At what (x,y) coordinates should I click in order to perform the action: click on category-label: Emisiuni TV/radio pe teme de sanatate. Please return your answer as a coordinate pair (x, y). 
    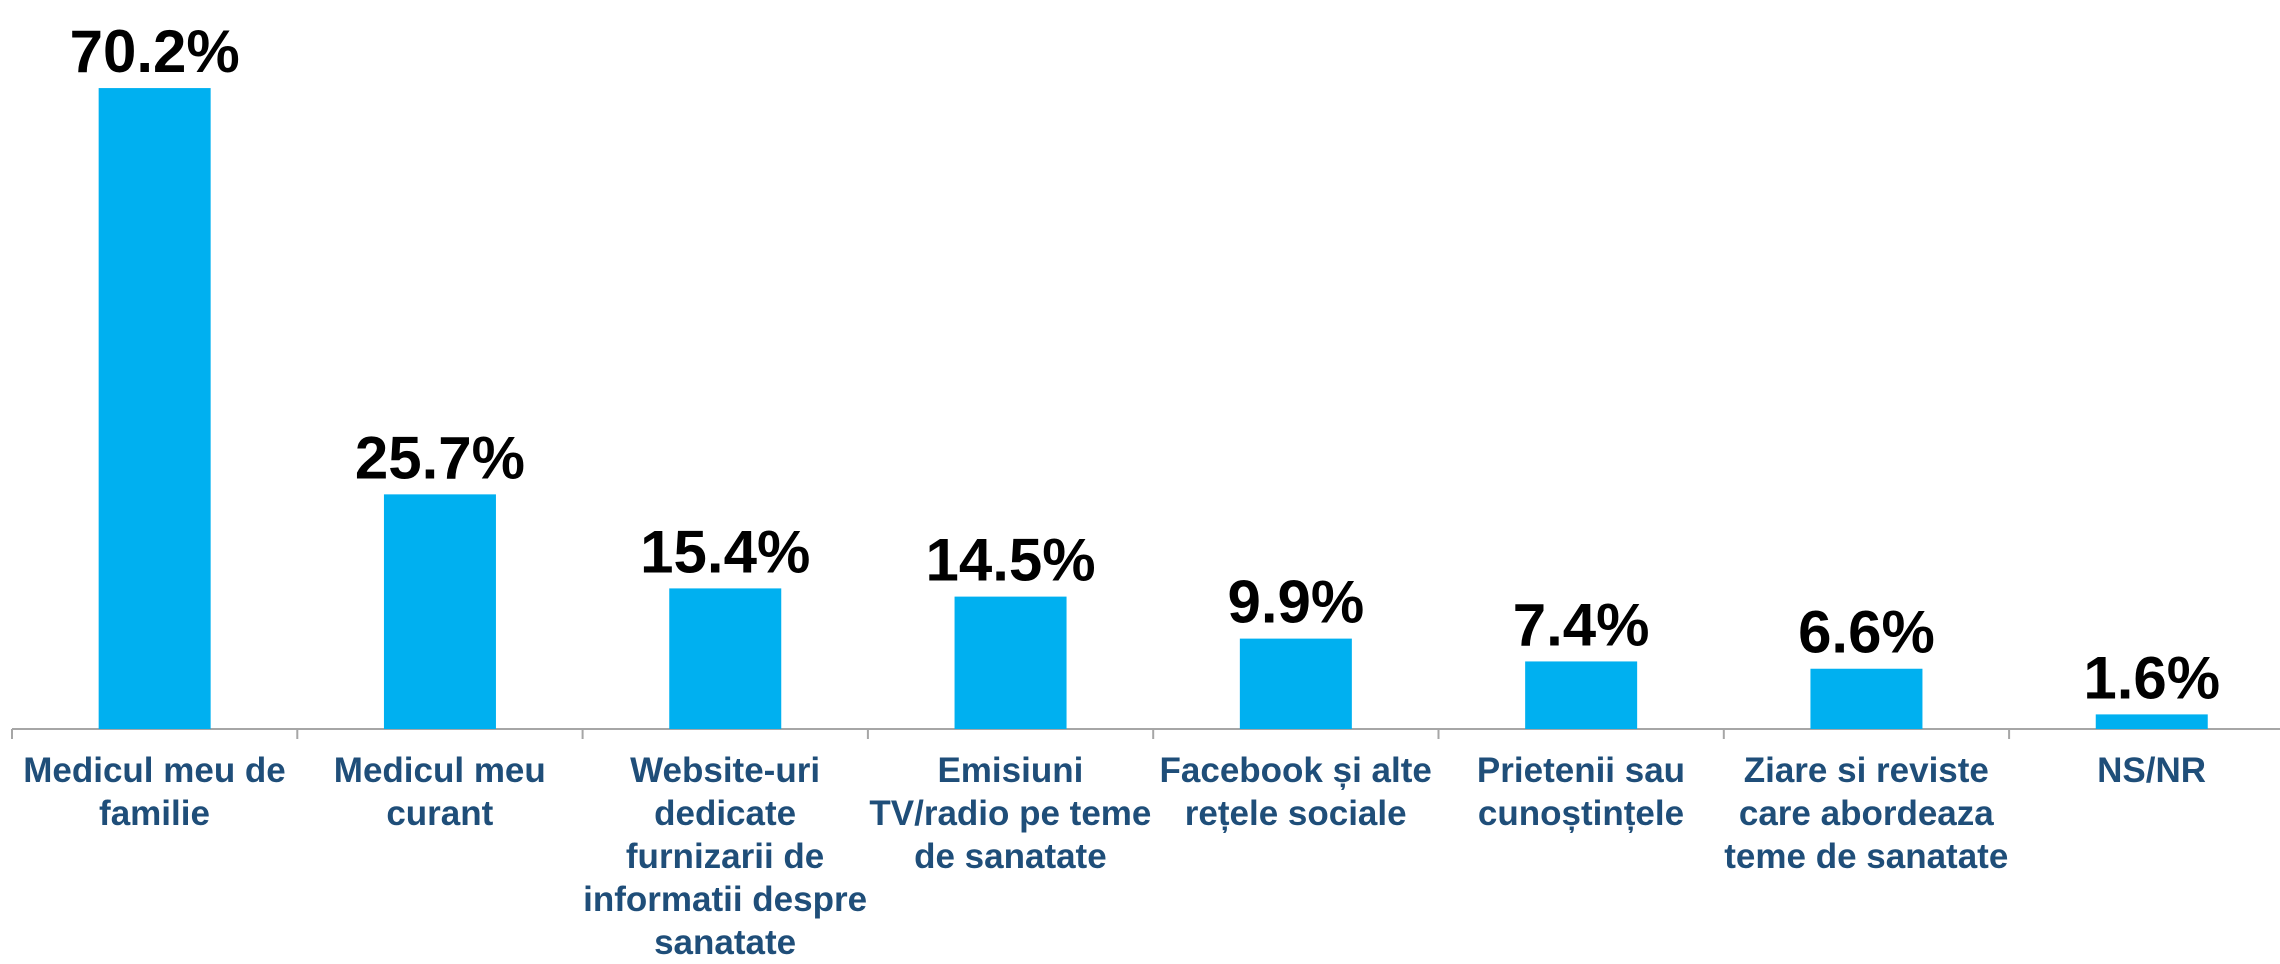
    Looking at the image, I should click on (1010, 813).